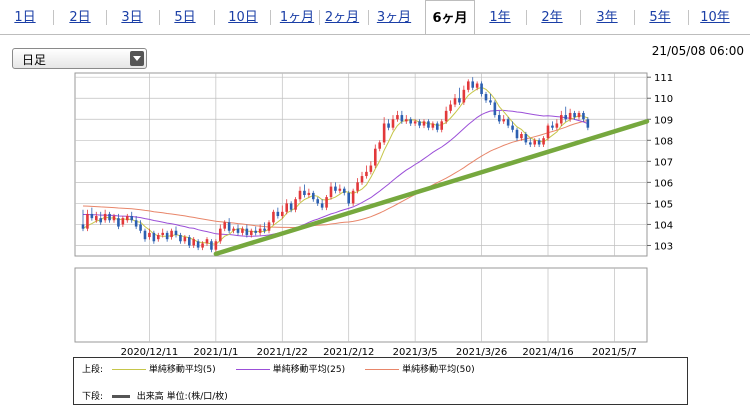 The height and width of the screenshot is (411, 750). What do you see at coordinates (282, 352) in the screenshot?
I see `x-tick-label: 2021/1/22` at bounding box center [282, 352].